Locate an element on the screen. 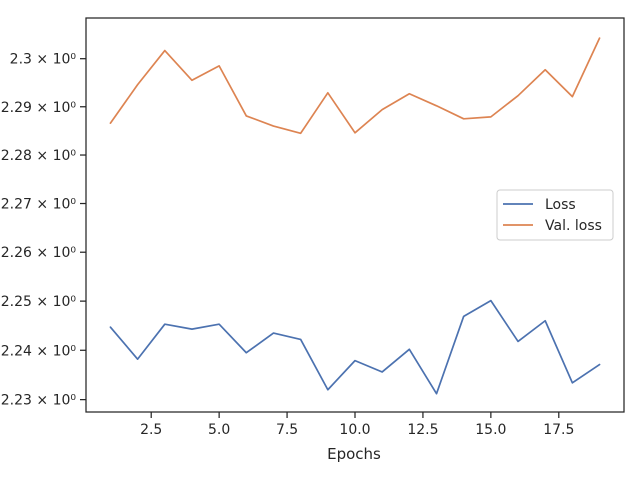 The width and height of the screenshot is (640, 480). y-tick-label: 2.3 × 10⁰ is located at coordinates (43, 60).